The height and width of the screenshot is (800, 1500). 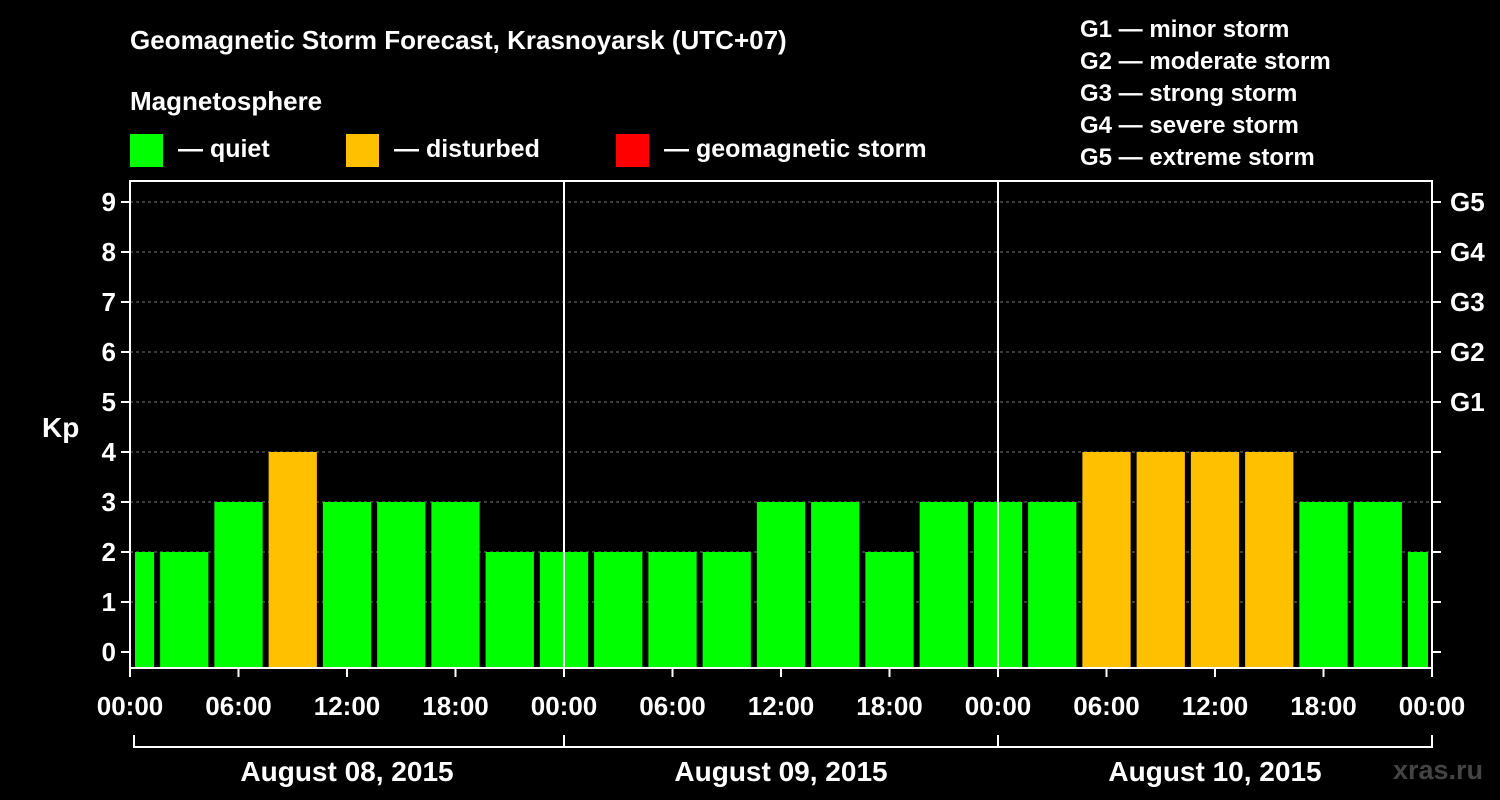 I want to click on y-tick-label: 0, so click(x=109, y=652).